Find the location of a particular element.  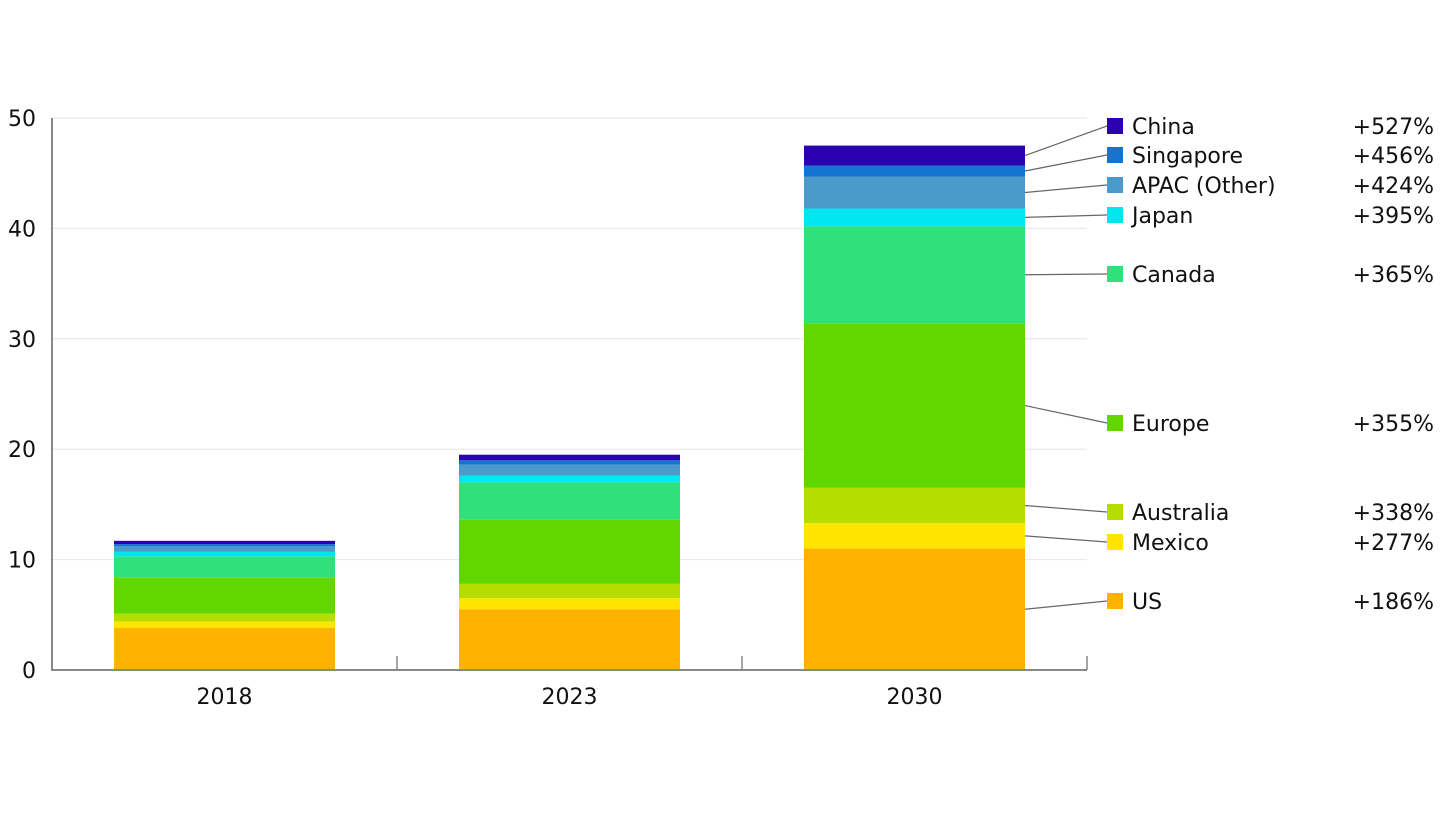

legend-item-apac-other-: APAC (Other) +424% is located at coordinates (1229, 186).